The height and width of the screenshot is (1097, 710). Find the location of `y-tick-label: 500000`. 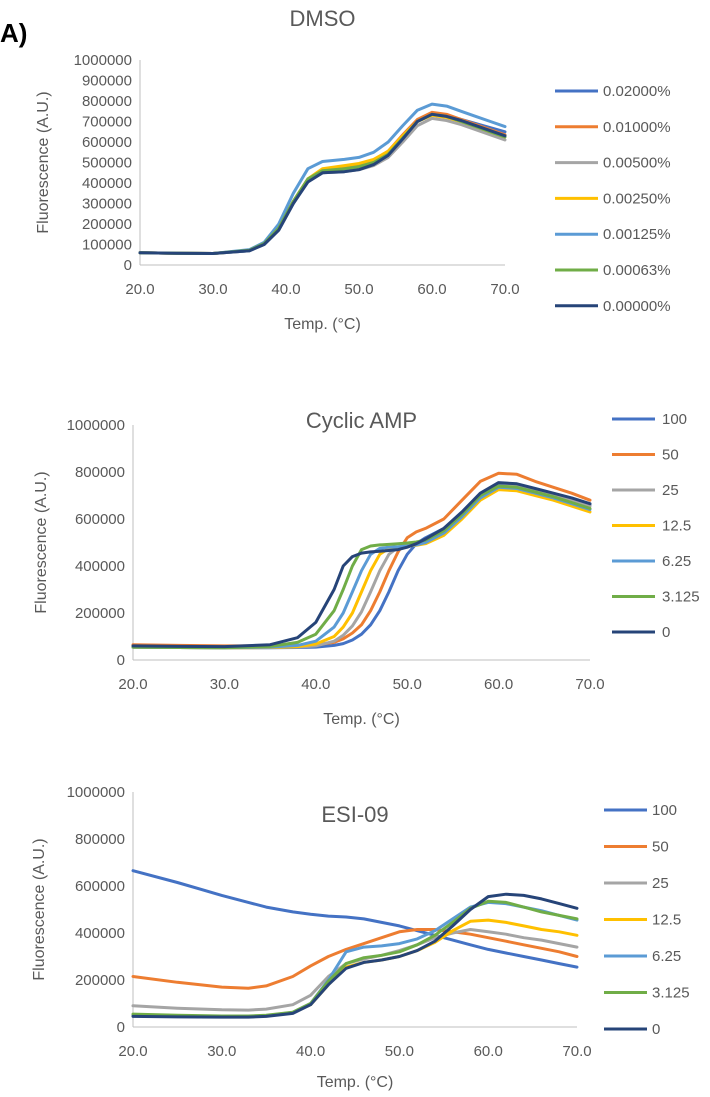

y-tick-label: 500000 is located at coordinates (107, 163).